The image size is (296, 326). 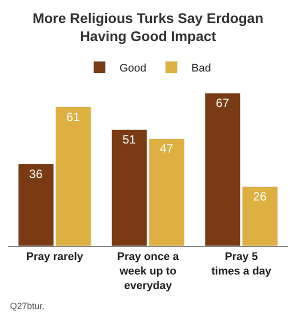 What do you see at coordinates (201, 68) in the screenshot?
I see `legend-label: Bad` at bounding box center [201, 68].